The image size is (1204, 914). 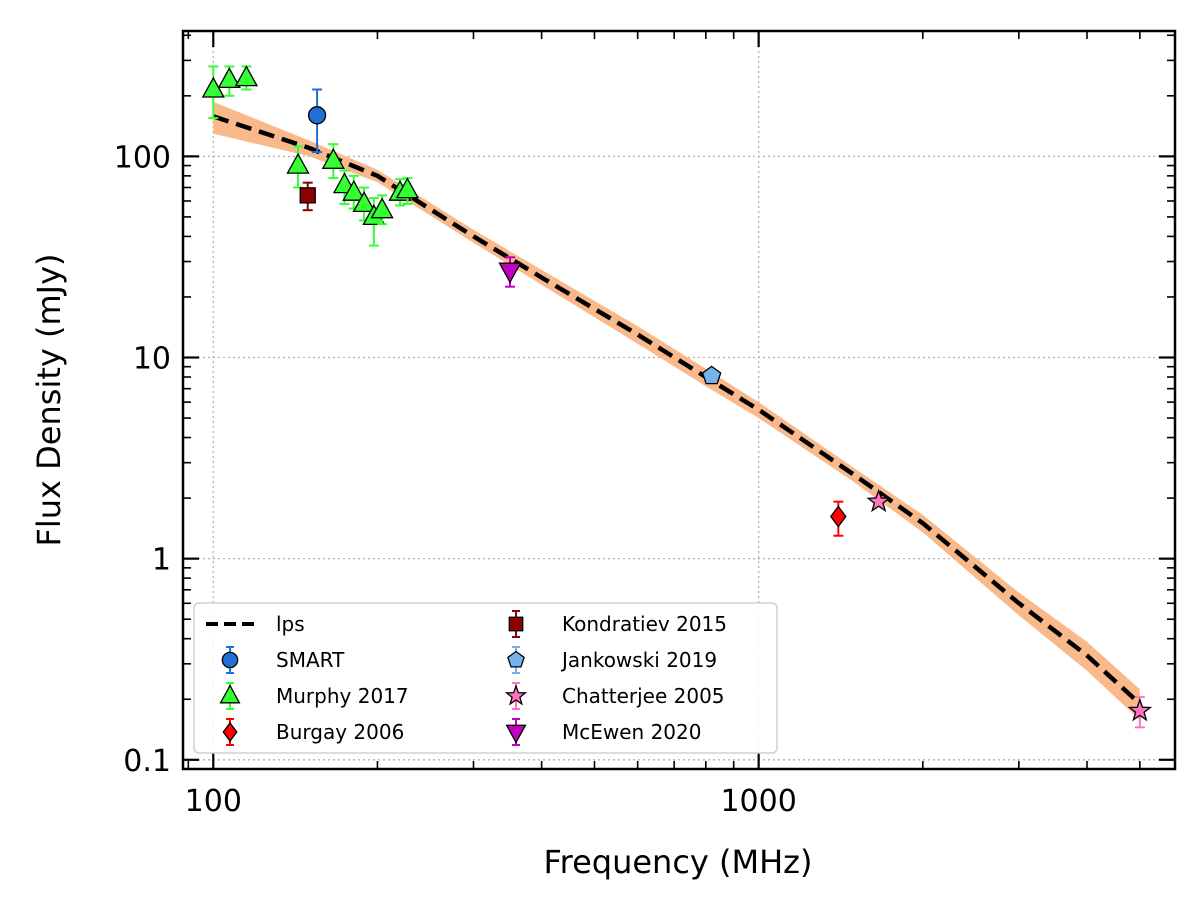 I want to click on y-tick-label: 10, so click(x=152, y=359).